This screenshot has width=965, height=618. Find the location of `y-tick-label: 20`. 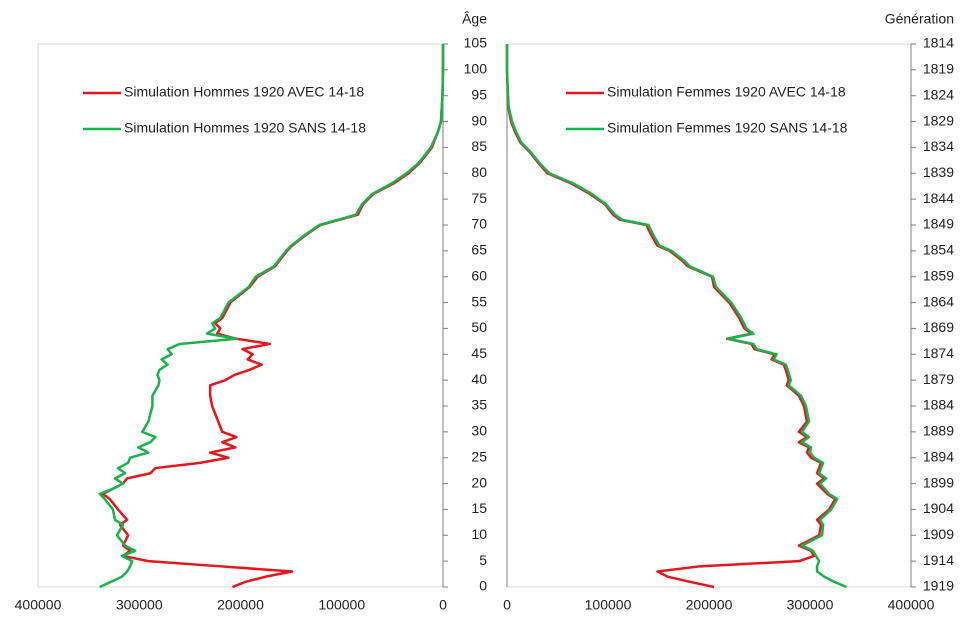

y-tick-label: 20 is located at coordinates (479, 482).